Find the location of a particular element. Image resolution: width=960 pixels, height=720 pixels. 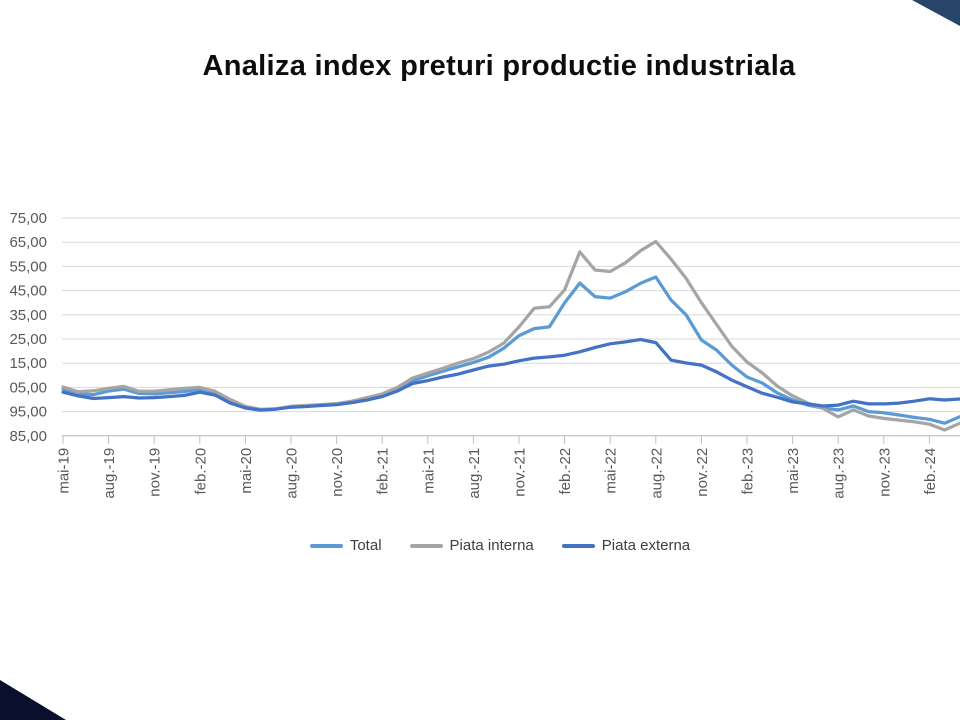

legend-label-piata-externa: Piata externa is located at coordinates (646, 545).